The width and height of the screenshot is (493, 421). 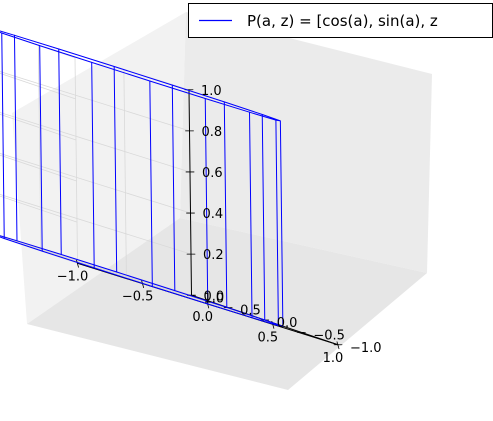 I want to click on z-tick-label: 0.6, so click(x=212, y=173).